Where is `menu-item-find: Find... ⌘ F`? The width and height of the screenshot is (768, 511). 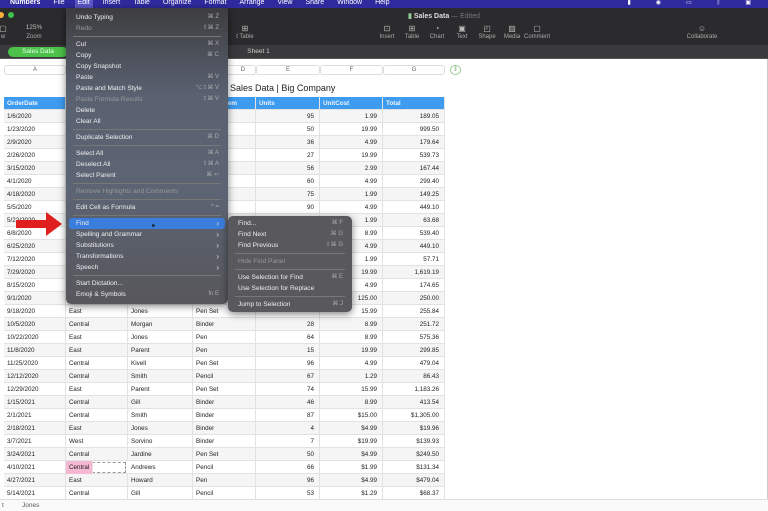 menu-item-find: Find... ⌘ F is located at coordinates (290, 223).